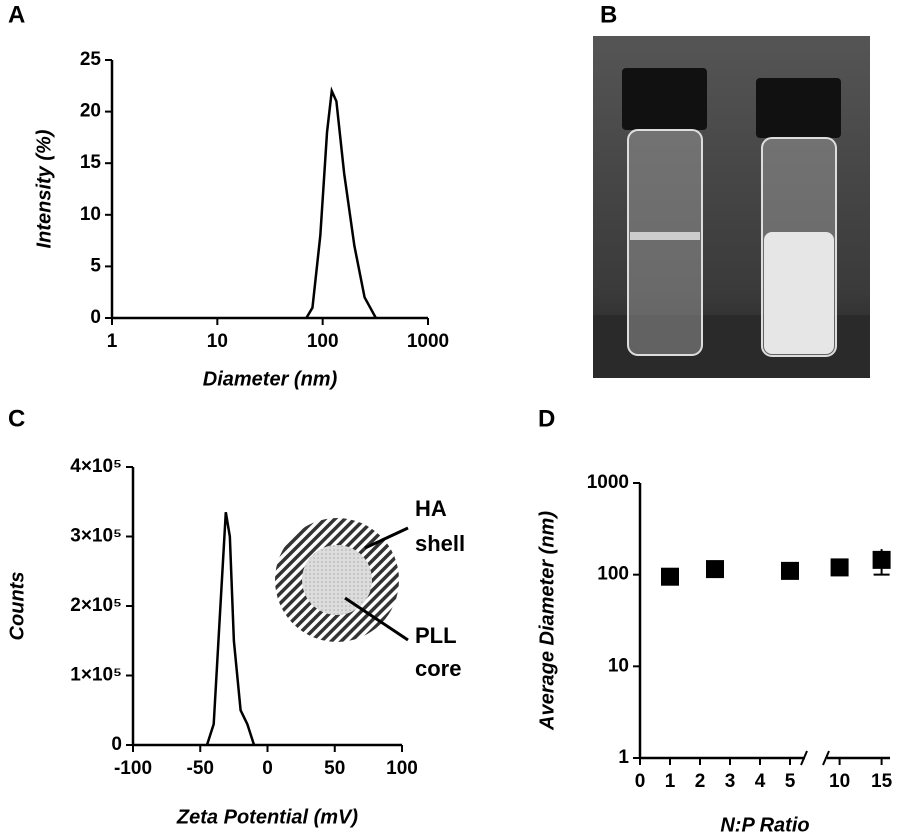 This screenshot has width=900, height=838. Describe the element at coordinates (731, 207) in the screenshot. I see `vial-photo` at that location.